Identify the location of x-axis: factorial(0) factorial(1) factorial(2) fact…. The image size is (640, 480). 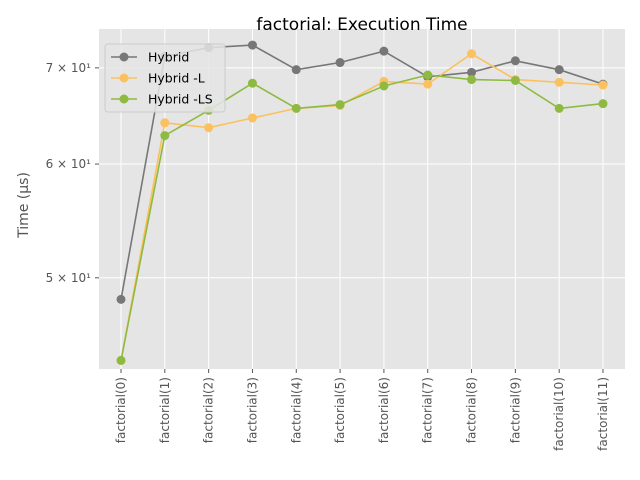
(362, 410).